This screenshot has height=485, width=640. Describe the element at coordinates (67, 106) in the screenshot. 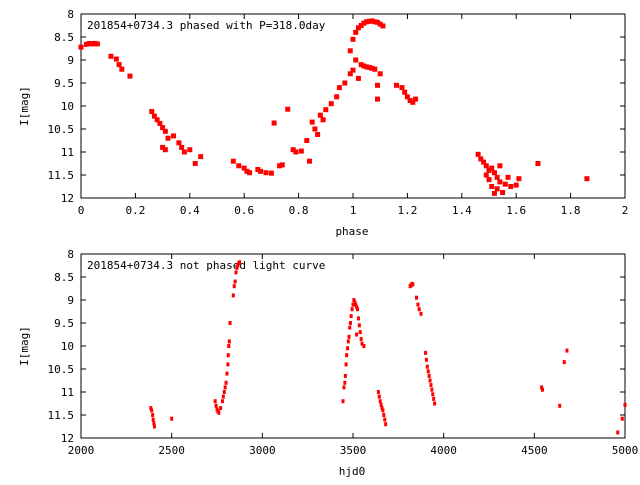

I see `y-tick-label: 10` at that location.